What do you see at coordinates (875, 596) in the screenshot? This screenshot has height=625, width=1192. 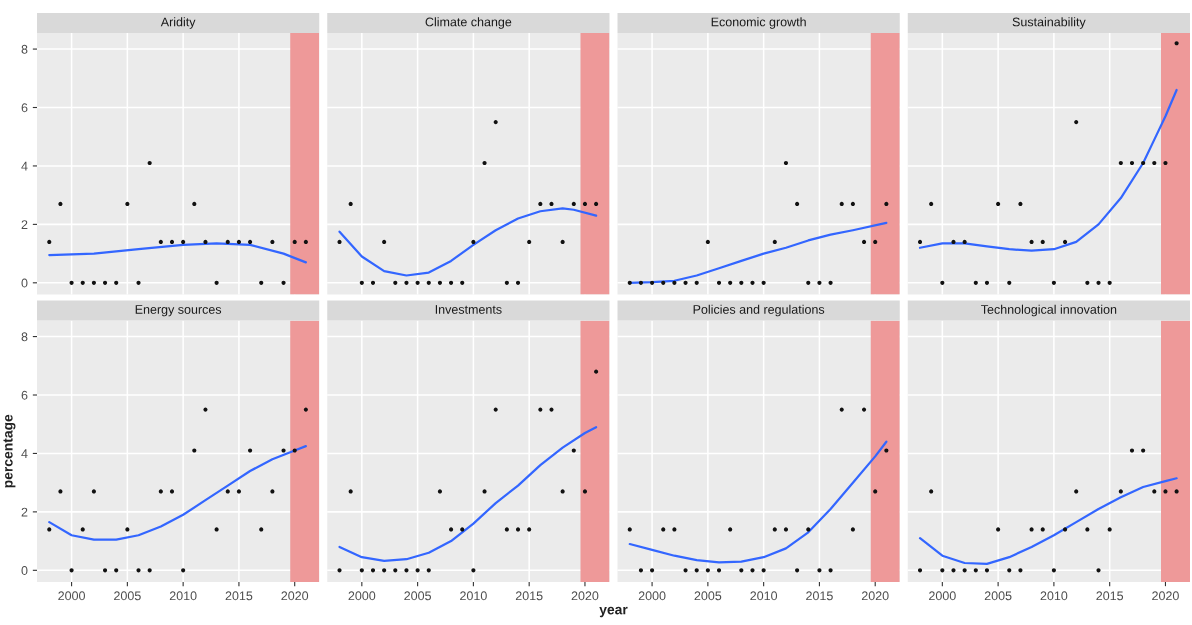 I see `x-tick-label: 2020` at bounding box center [875, 596].